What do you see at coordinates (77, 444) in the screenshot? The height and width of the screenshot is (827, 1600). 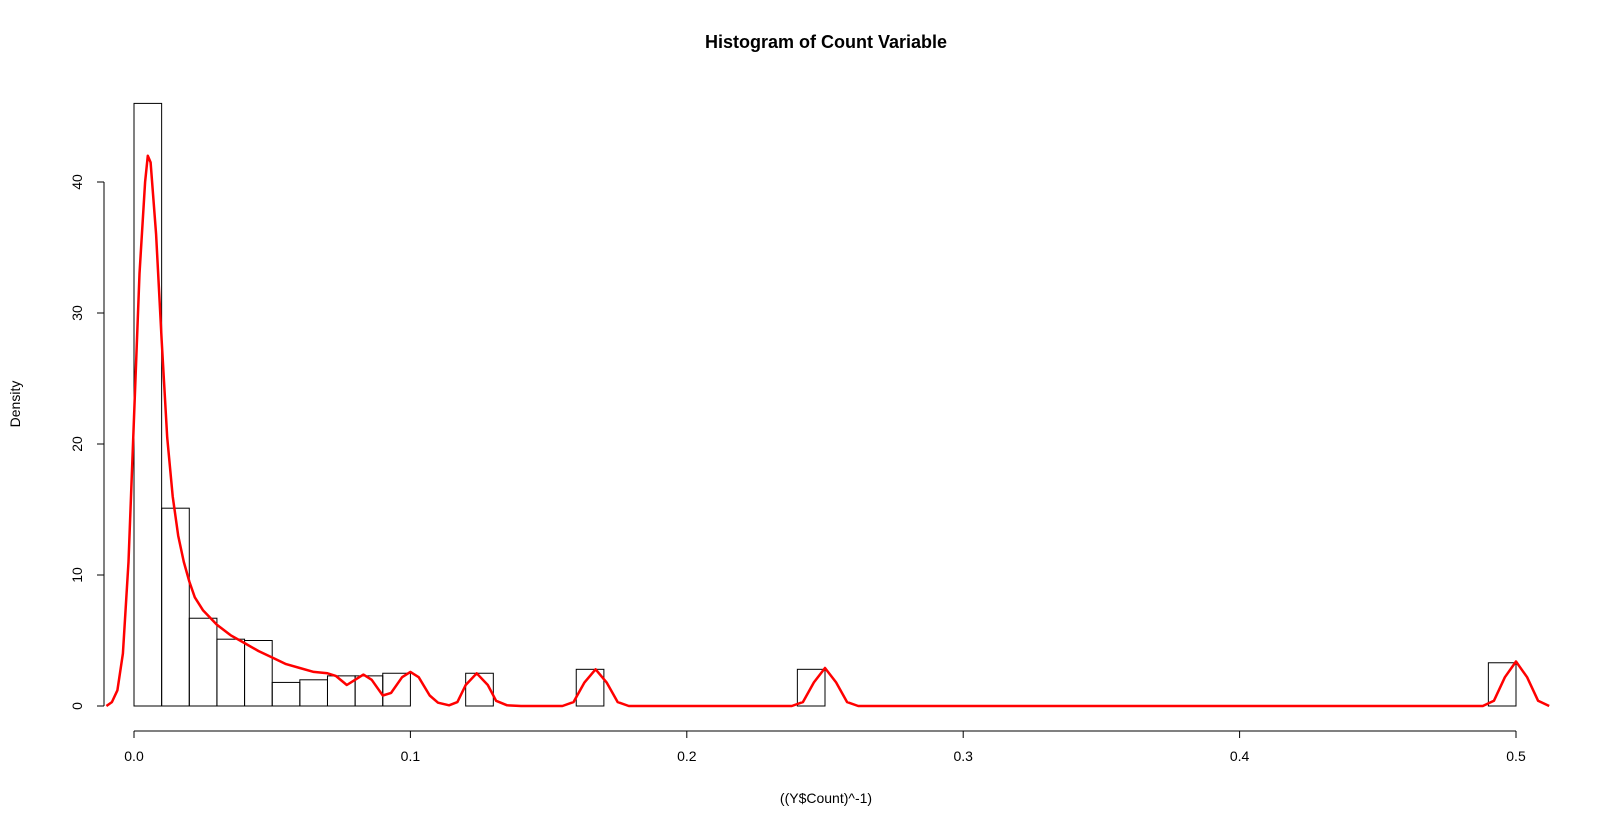 I see `y-tick-label: 20` at bounding box center [77, 444].